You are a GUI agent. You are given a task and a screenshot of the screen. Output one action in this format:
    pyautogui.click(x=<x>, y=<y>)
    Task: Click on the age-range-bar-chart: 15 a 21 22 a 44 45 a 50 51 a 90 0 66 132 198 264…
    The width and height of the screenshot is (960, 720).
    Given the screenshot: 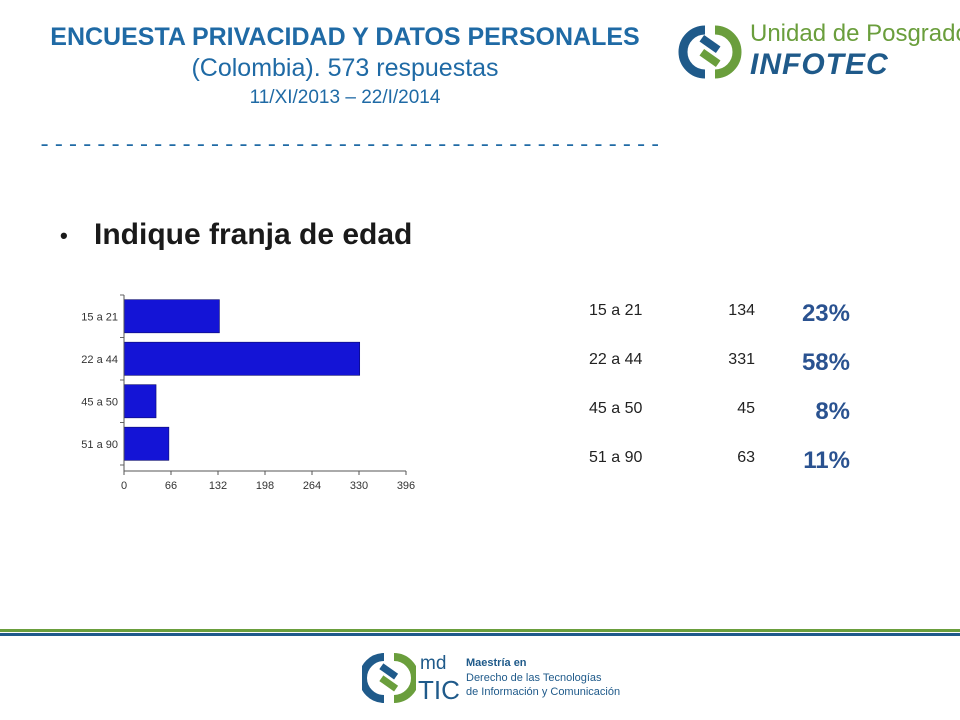 What is the action you would take?
    pyautogui.click(x=248, y=393)
    